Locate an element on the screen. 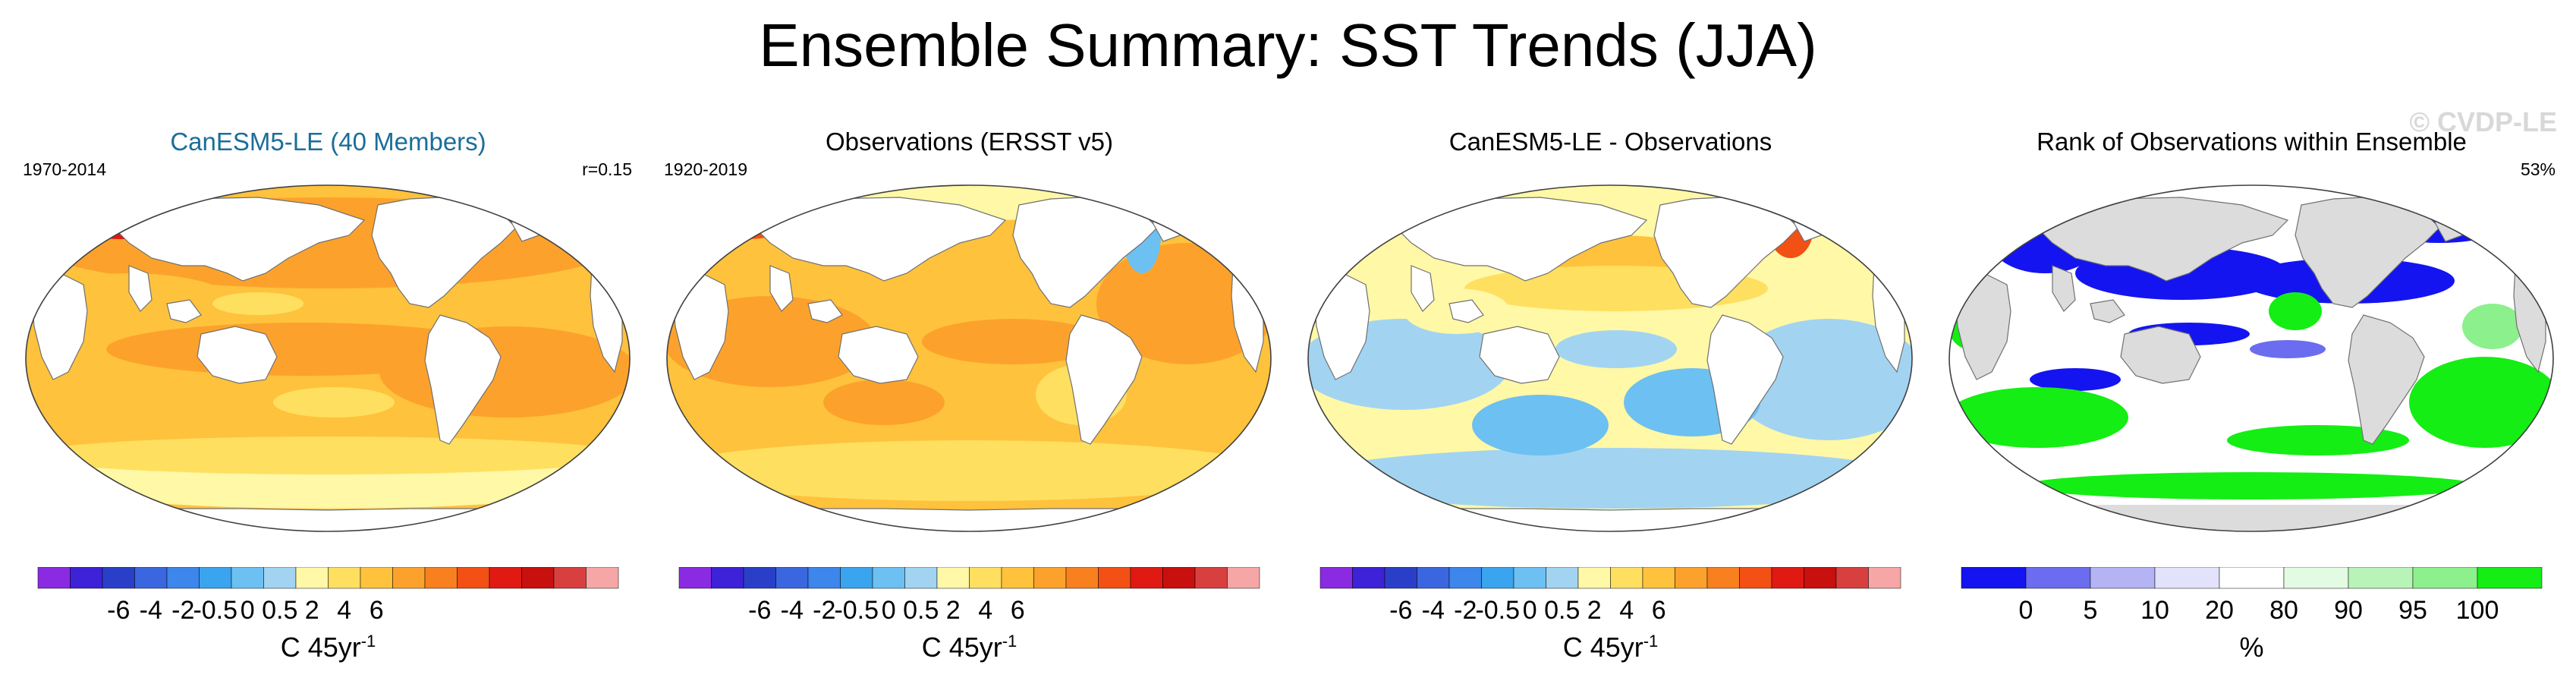 The width and height of the screenshot is (2576, 687). panel-stat: r=0.15 is located at coordinates (607, 169).